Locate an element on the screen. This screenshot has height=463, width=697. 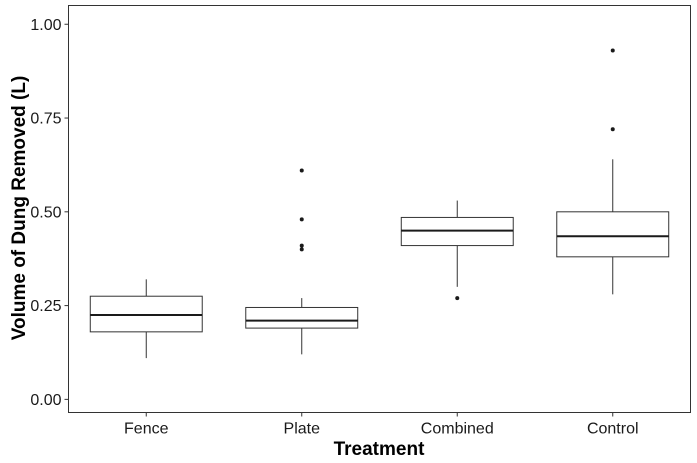
y-axis: 0.00 0.25 0.50 0.75 1.00 is located at coordinates (49, 213).